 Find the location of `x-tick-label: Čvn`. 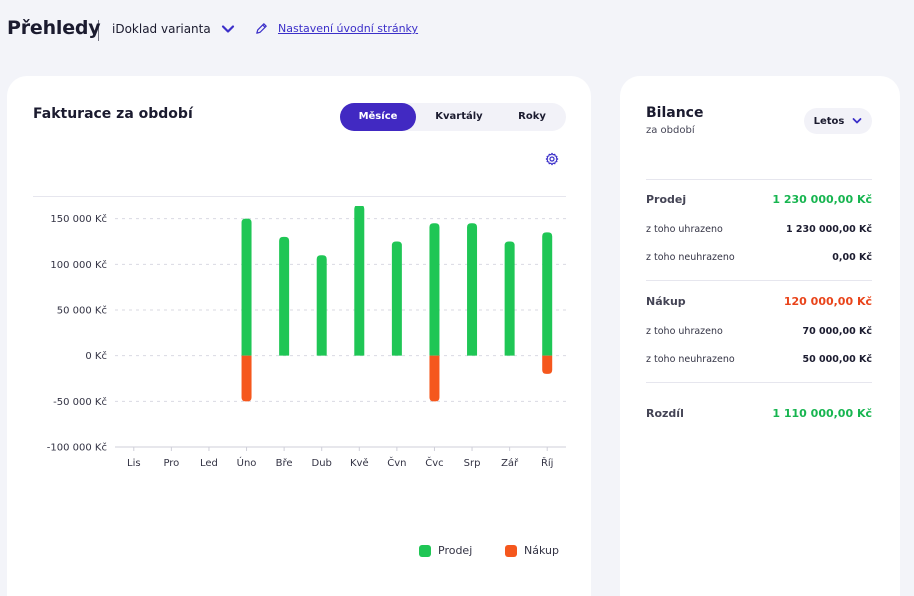

x-tick-label: Čvn is located at coordinates (396, 462).